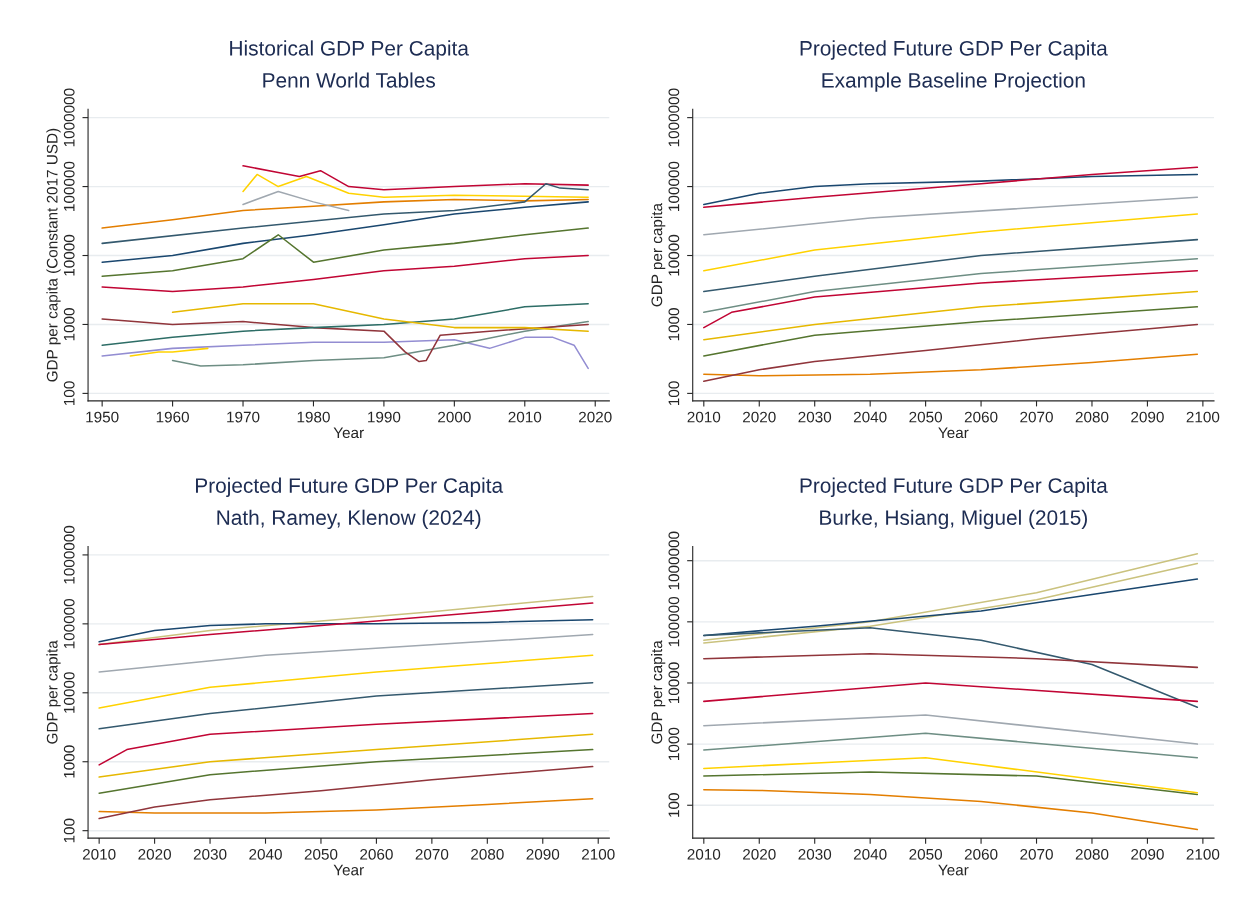 The width and height of the screenshot is (1258, 911). What do you see at coordinates (53, 255) in the screenshot?
I see `y-axis-title: GDP per capita (Constant 2017 USD)` at bounding box center [53, 255].